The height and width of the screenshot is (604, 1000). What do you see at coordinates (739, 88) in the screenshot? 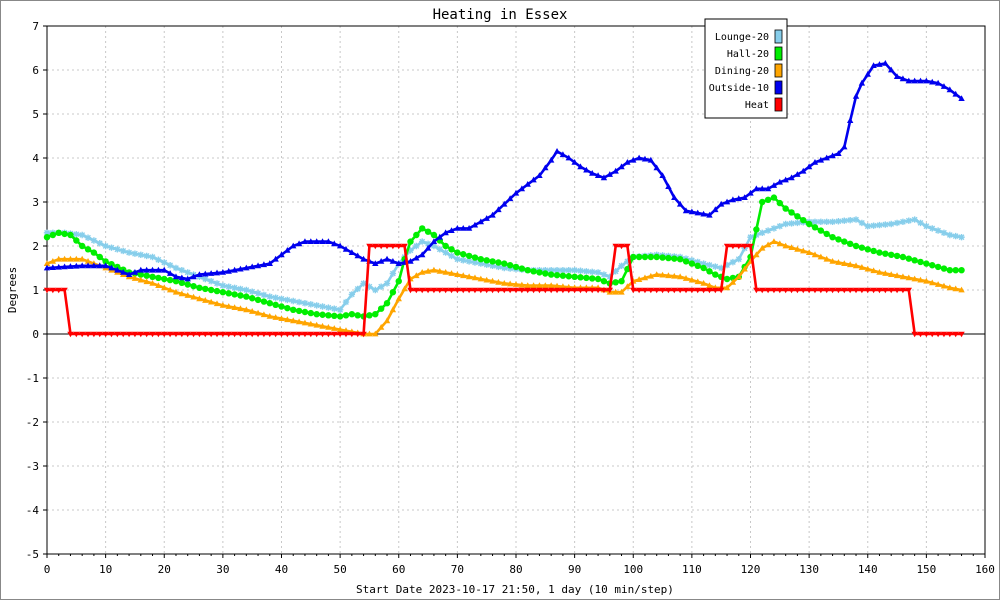
I see `legend-label: Outside-10` at bounding box center [739, 88].